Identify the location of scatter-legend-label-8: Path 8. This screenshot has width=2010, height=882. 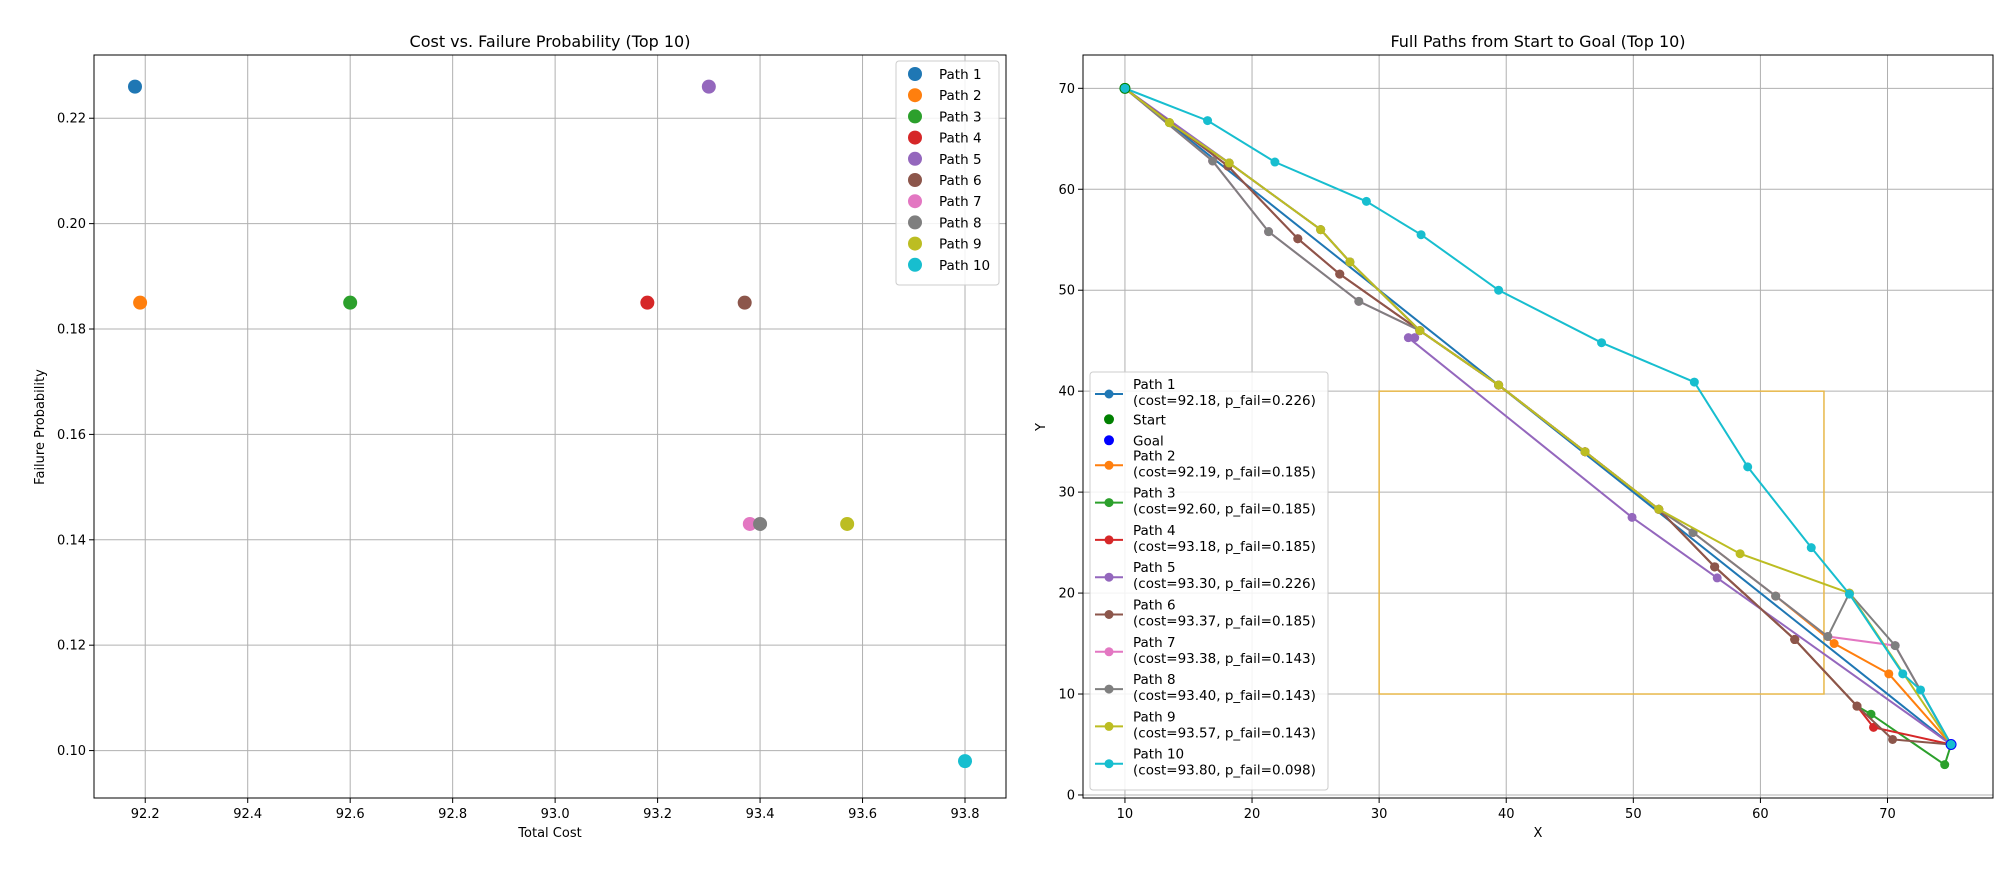
(960, 223).